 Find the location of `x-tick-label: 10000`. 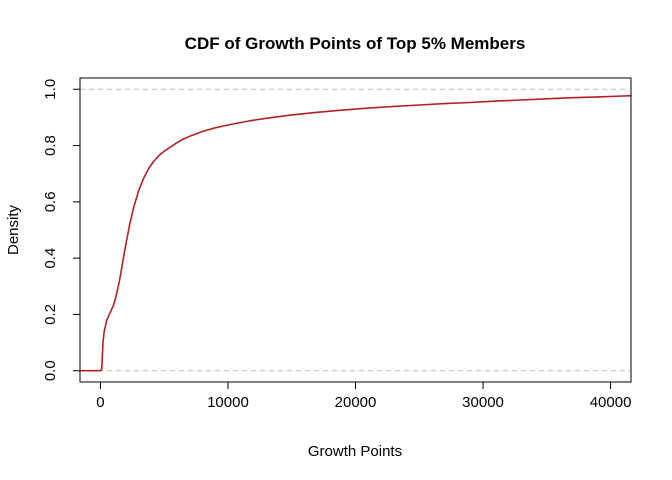

x-tick-label: 10000 is located at coordinates (228, 402).